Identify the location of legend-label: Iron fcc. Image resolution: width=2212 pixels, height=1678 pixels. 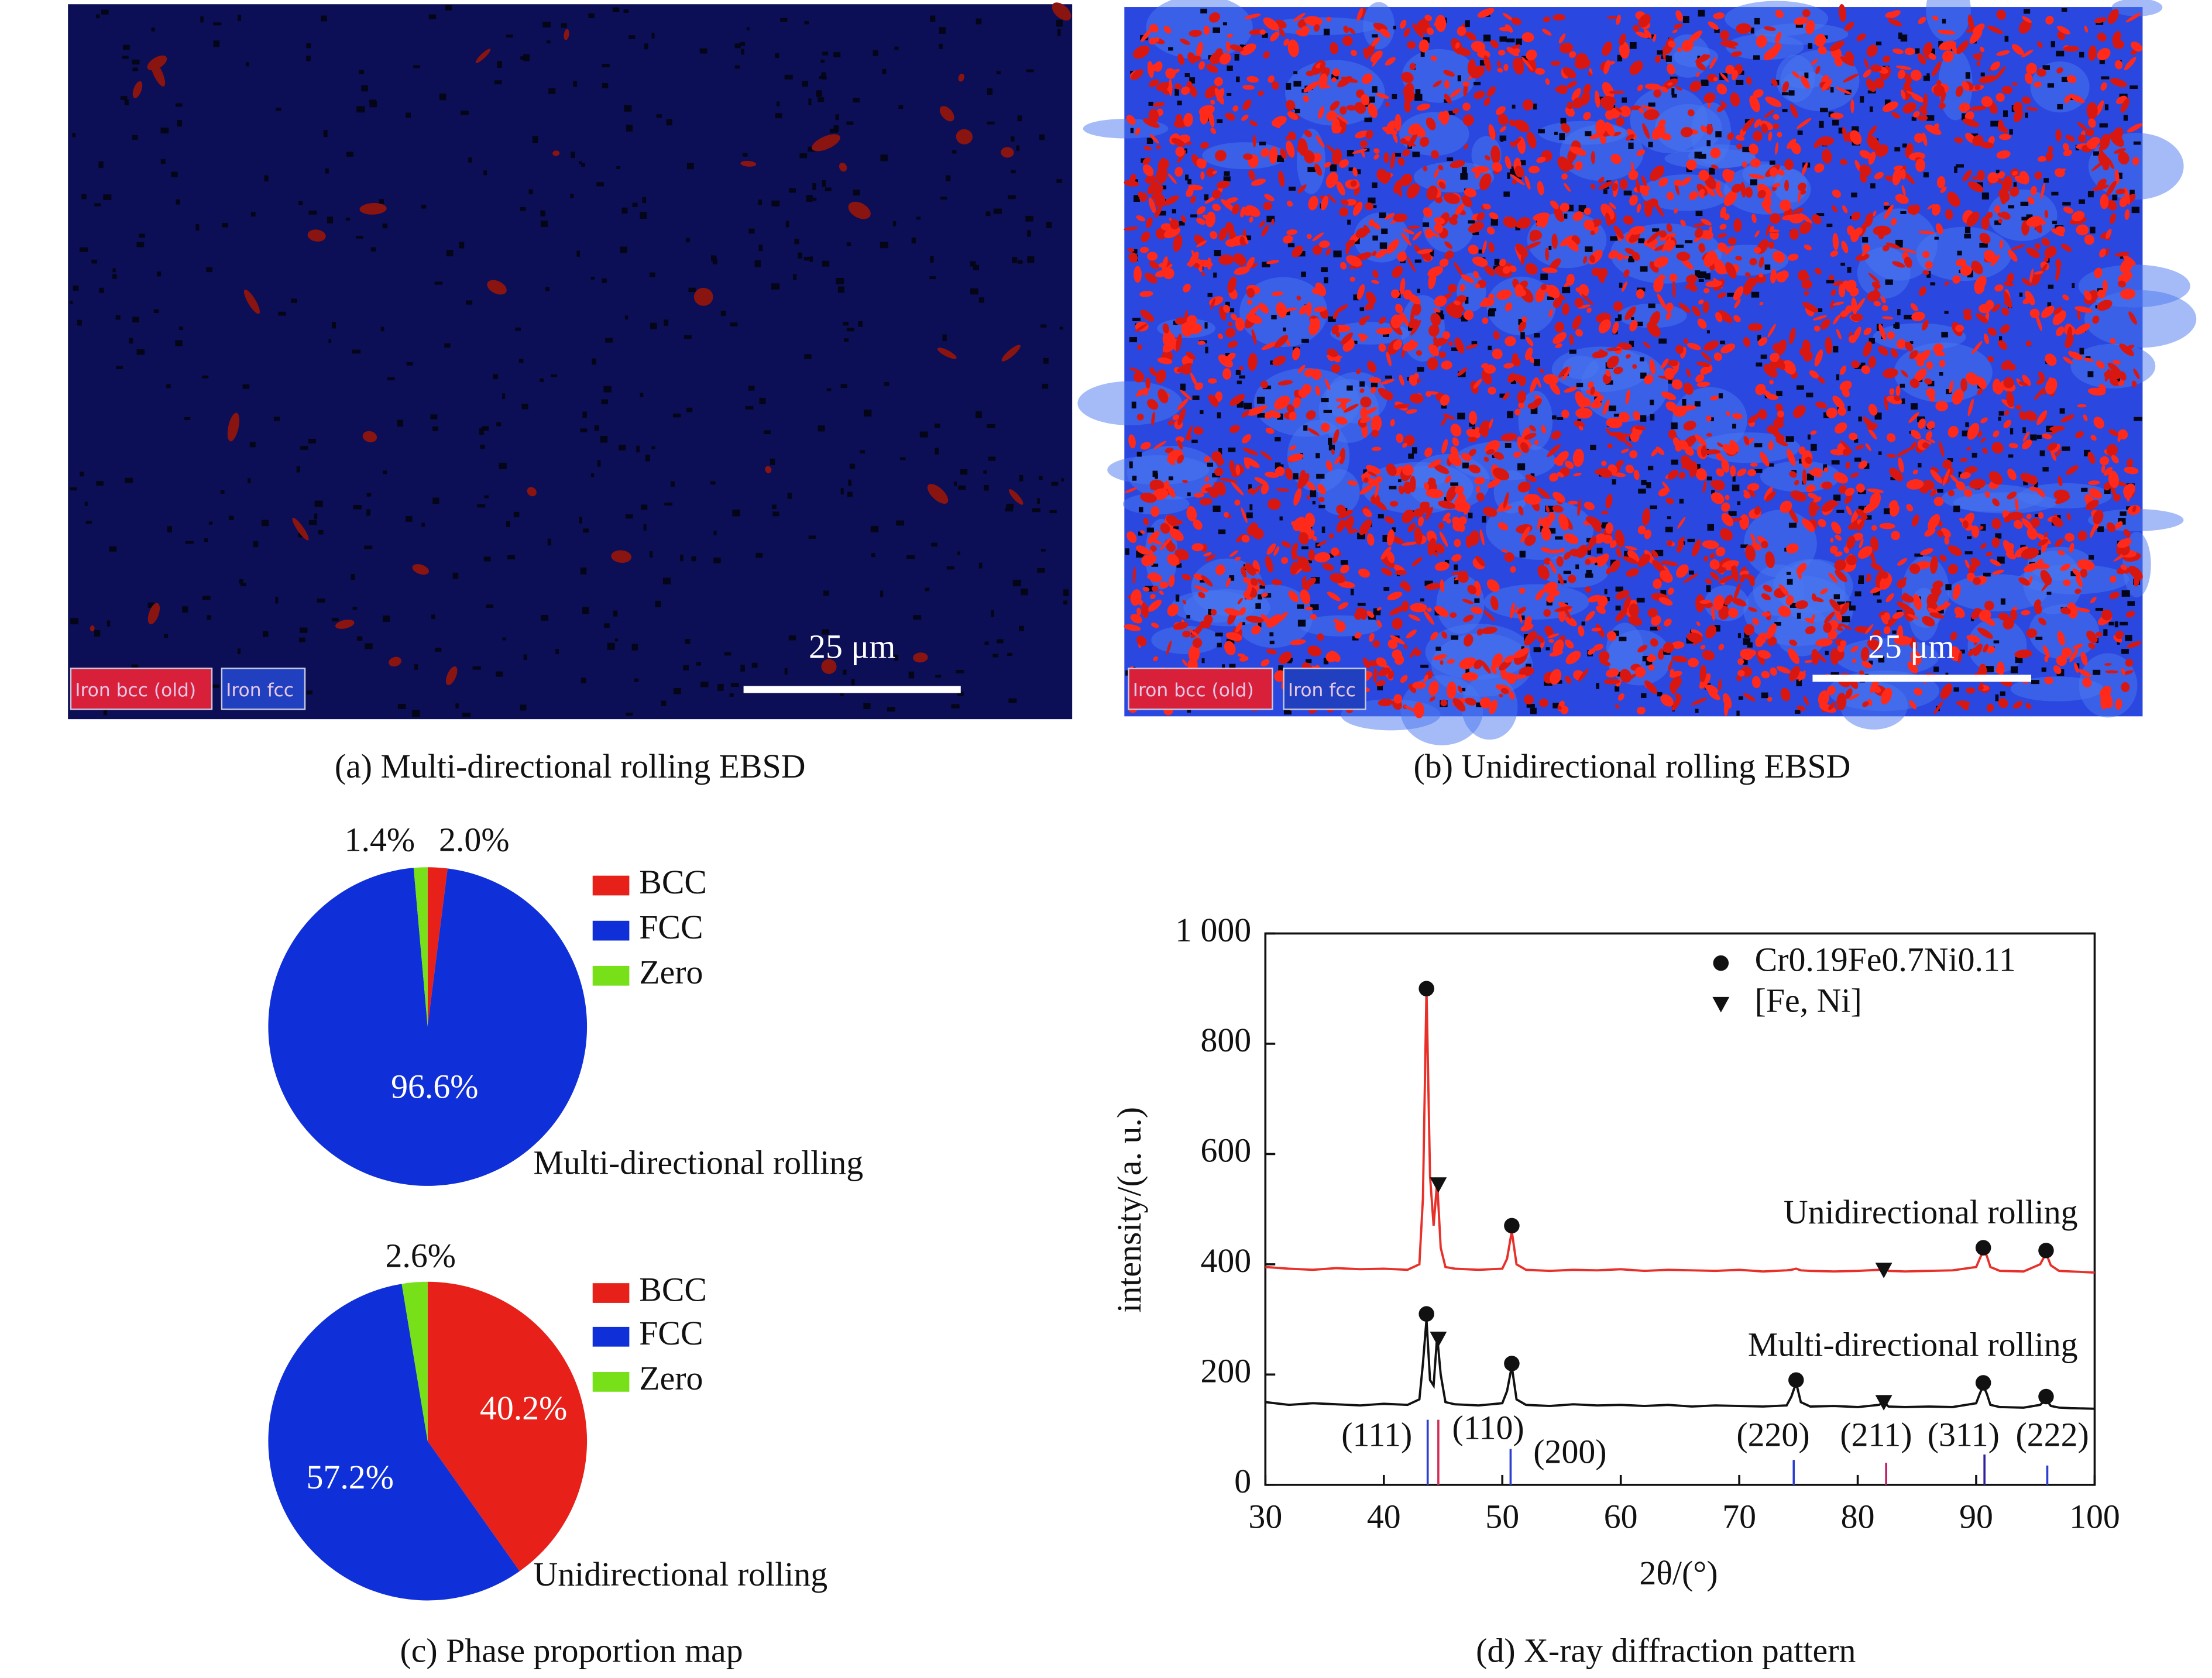
(1322, 691).